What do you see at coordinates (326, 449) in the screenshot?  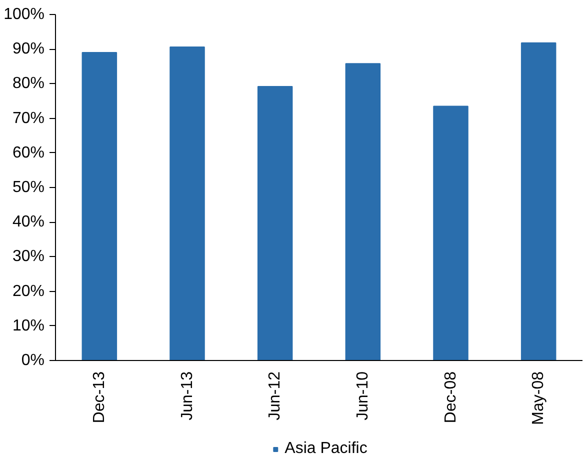 I see `legend-label: Asia Pacific` at bounding box center [326, 449].